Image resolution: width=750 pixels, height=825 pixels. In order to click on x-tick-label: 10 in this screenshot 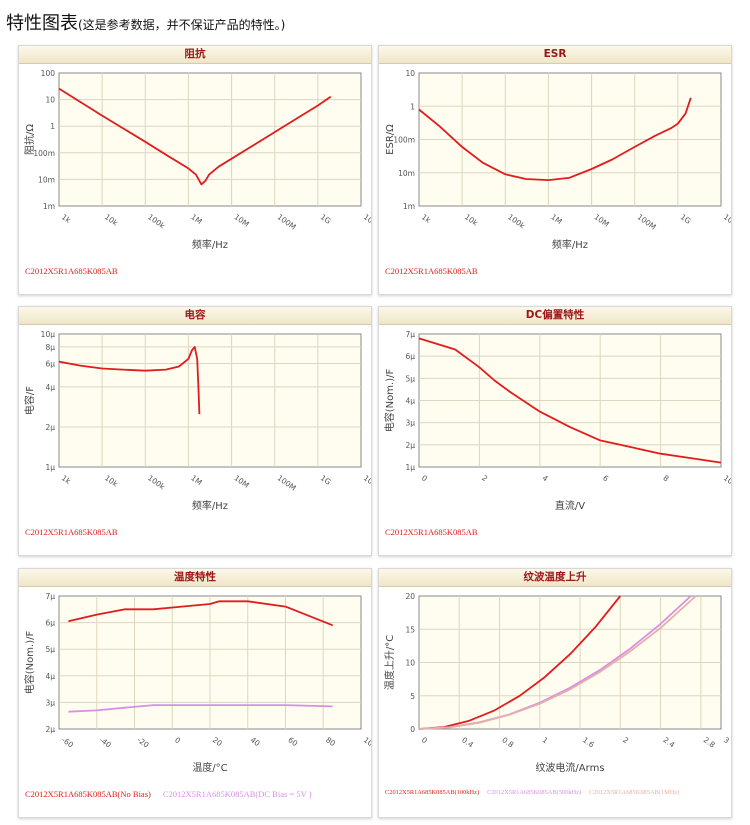, I will do `click(726, 479)`.